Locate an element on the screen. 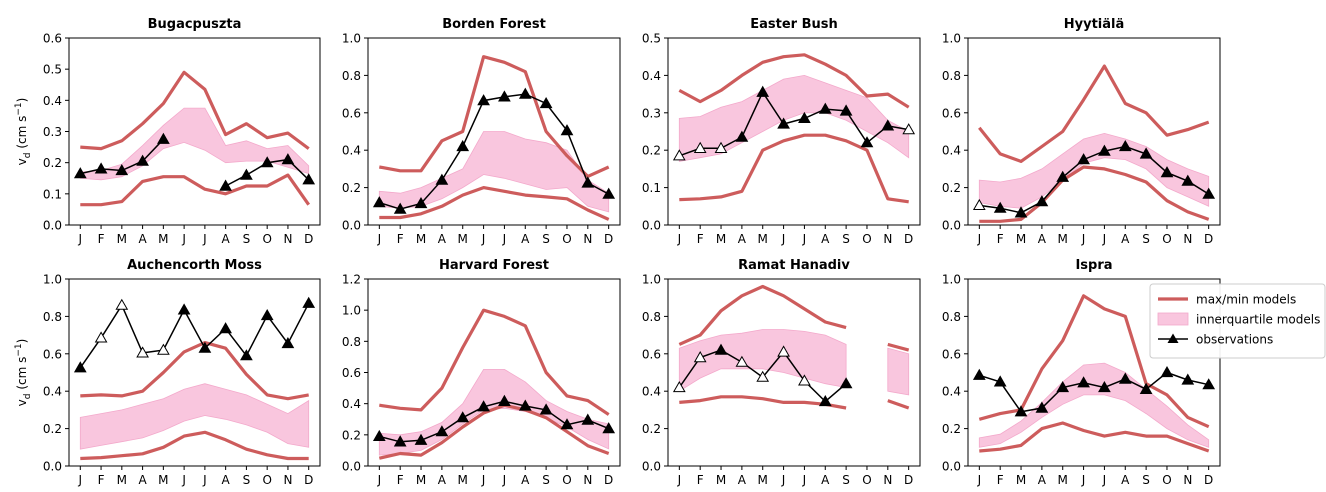 This screenshot has height=492, width=1326. max-models-line is located at coordinates (1094, 113).